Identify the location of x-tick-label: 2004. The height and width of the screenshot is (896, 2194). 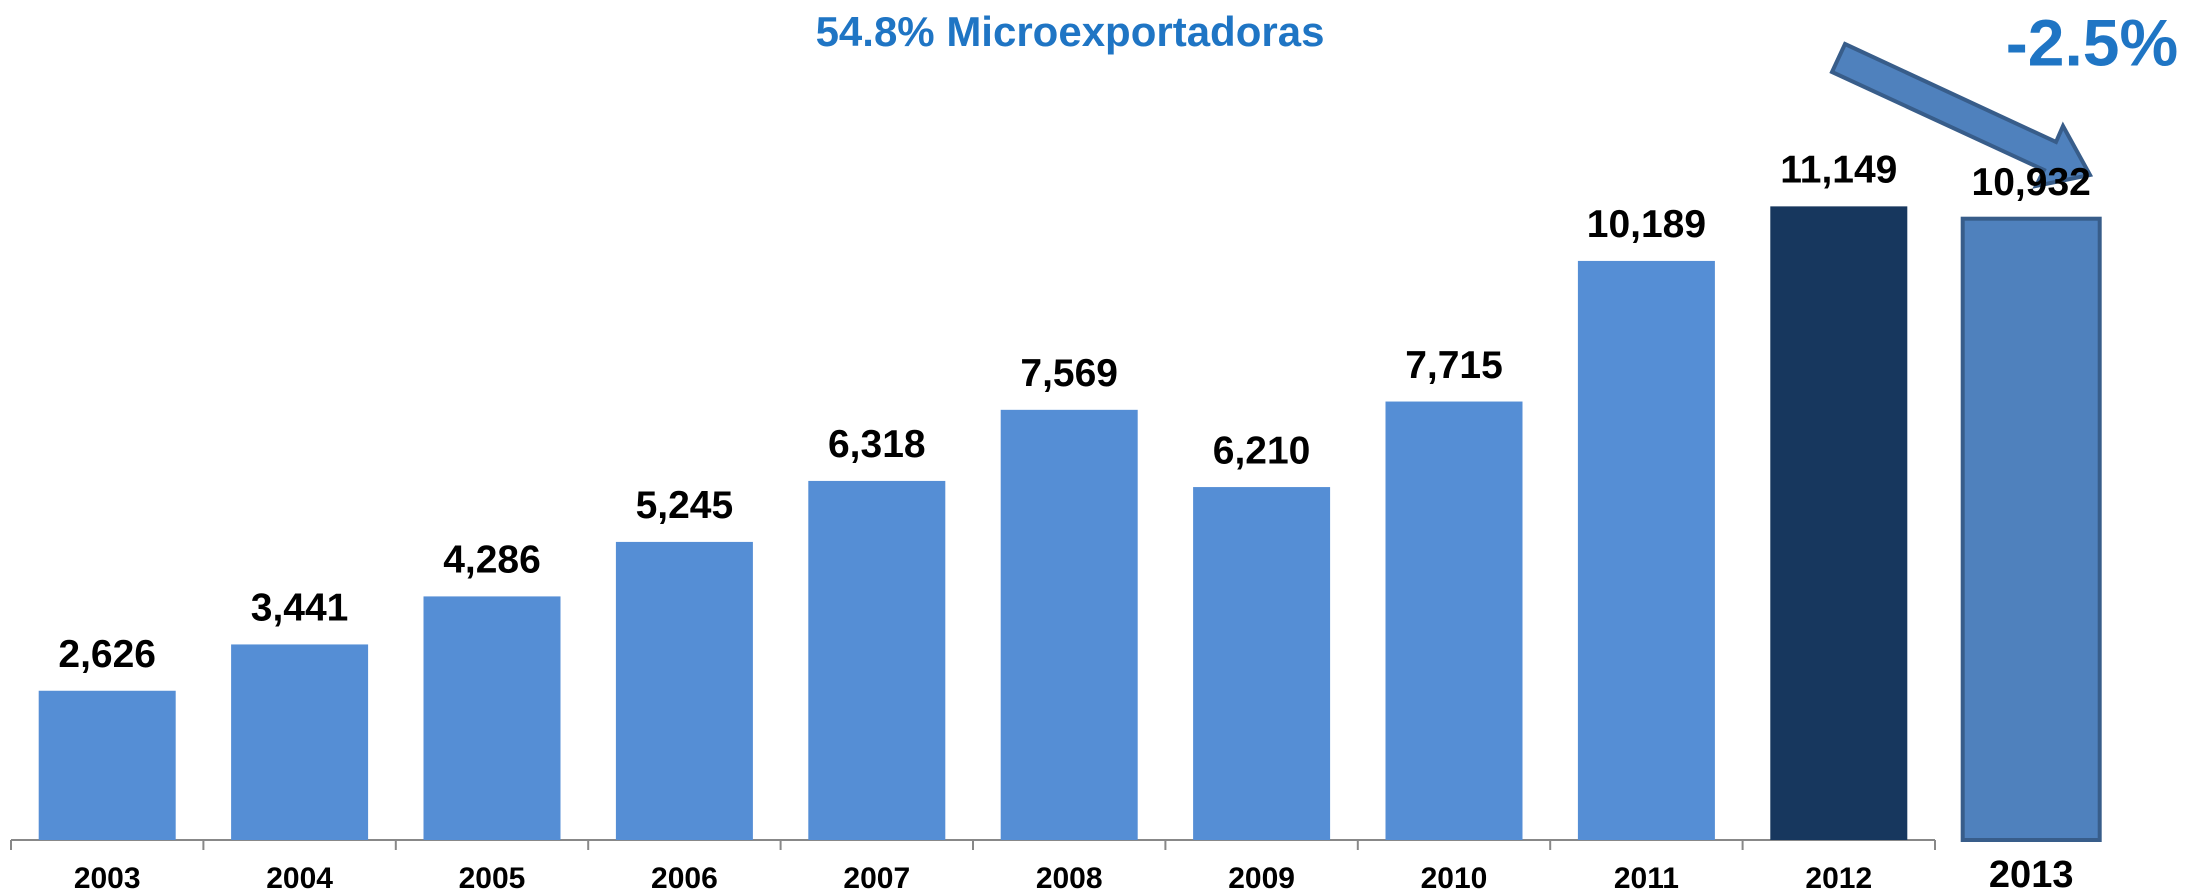
(299, 878).